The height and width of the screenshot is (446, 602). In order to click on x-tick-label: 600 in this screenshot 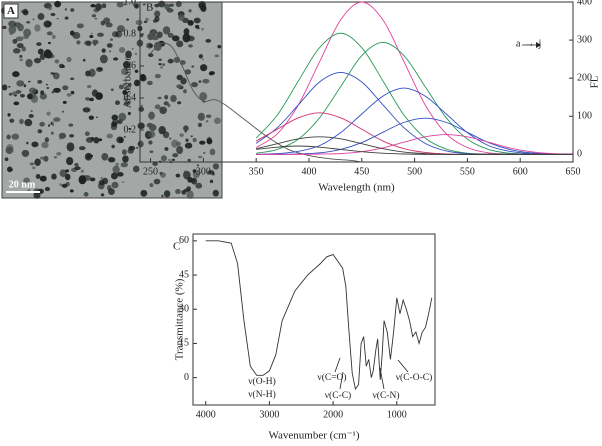, I will do `click(520, 171)`.